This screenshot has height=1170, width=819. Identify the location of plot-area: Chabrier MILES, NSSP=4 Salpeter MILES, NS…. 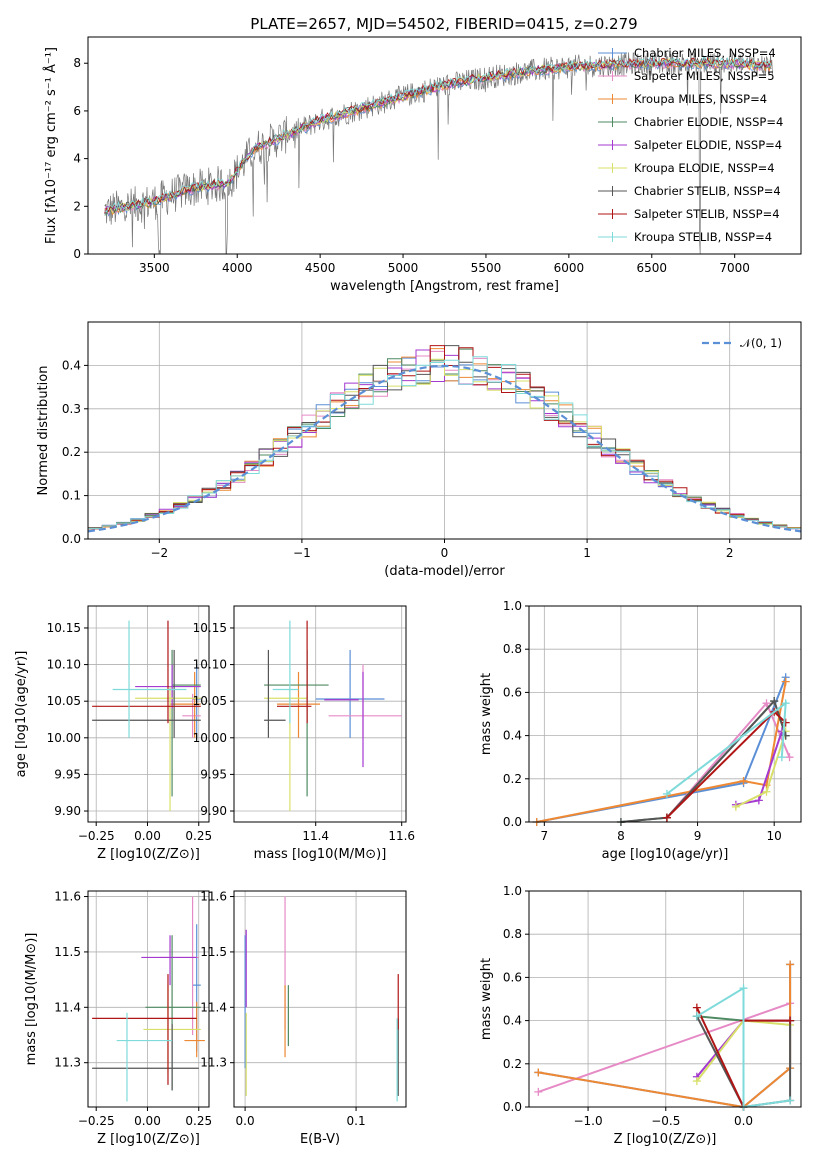
(443, 150).